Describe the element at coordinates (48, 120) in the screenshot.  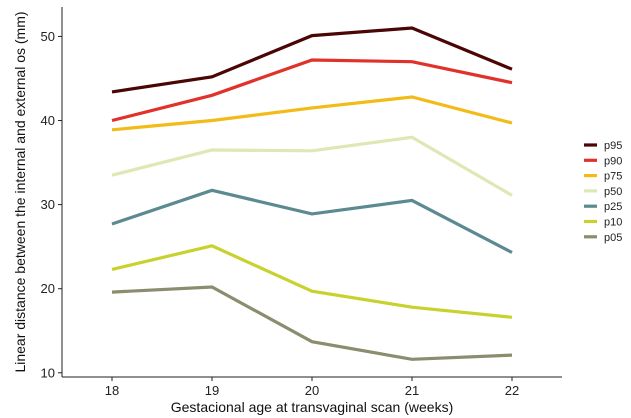
I see `y-tick-label: 40` at that location.